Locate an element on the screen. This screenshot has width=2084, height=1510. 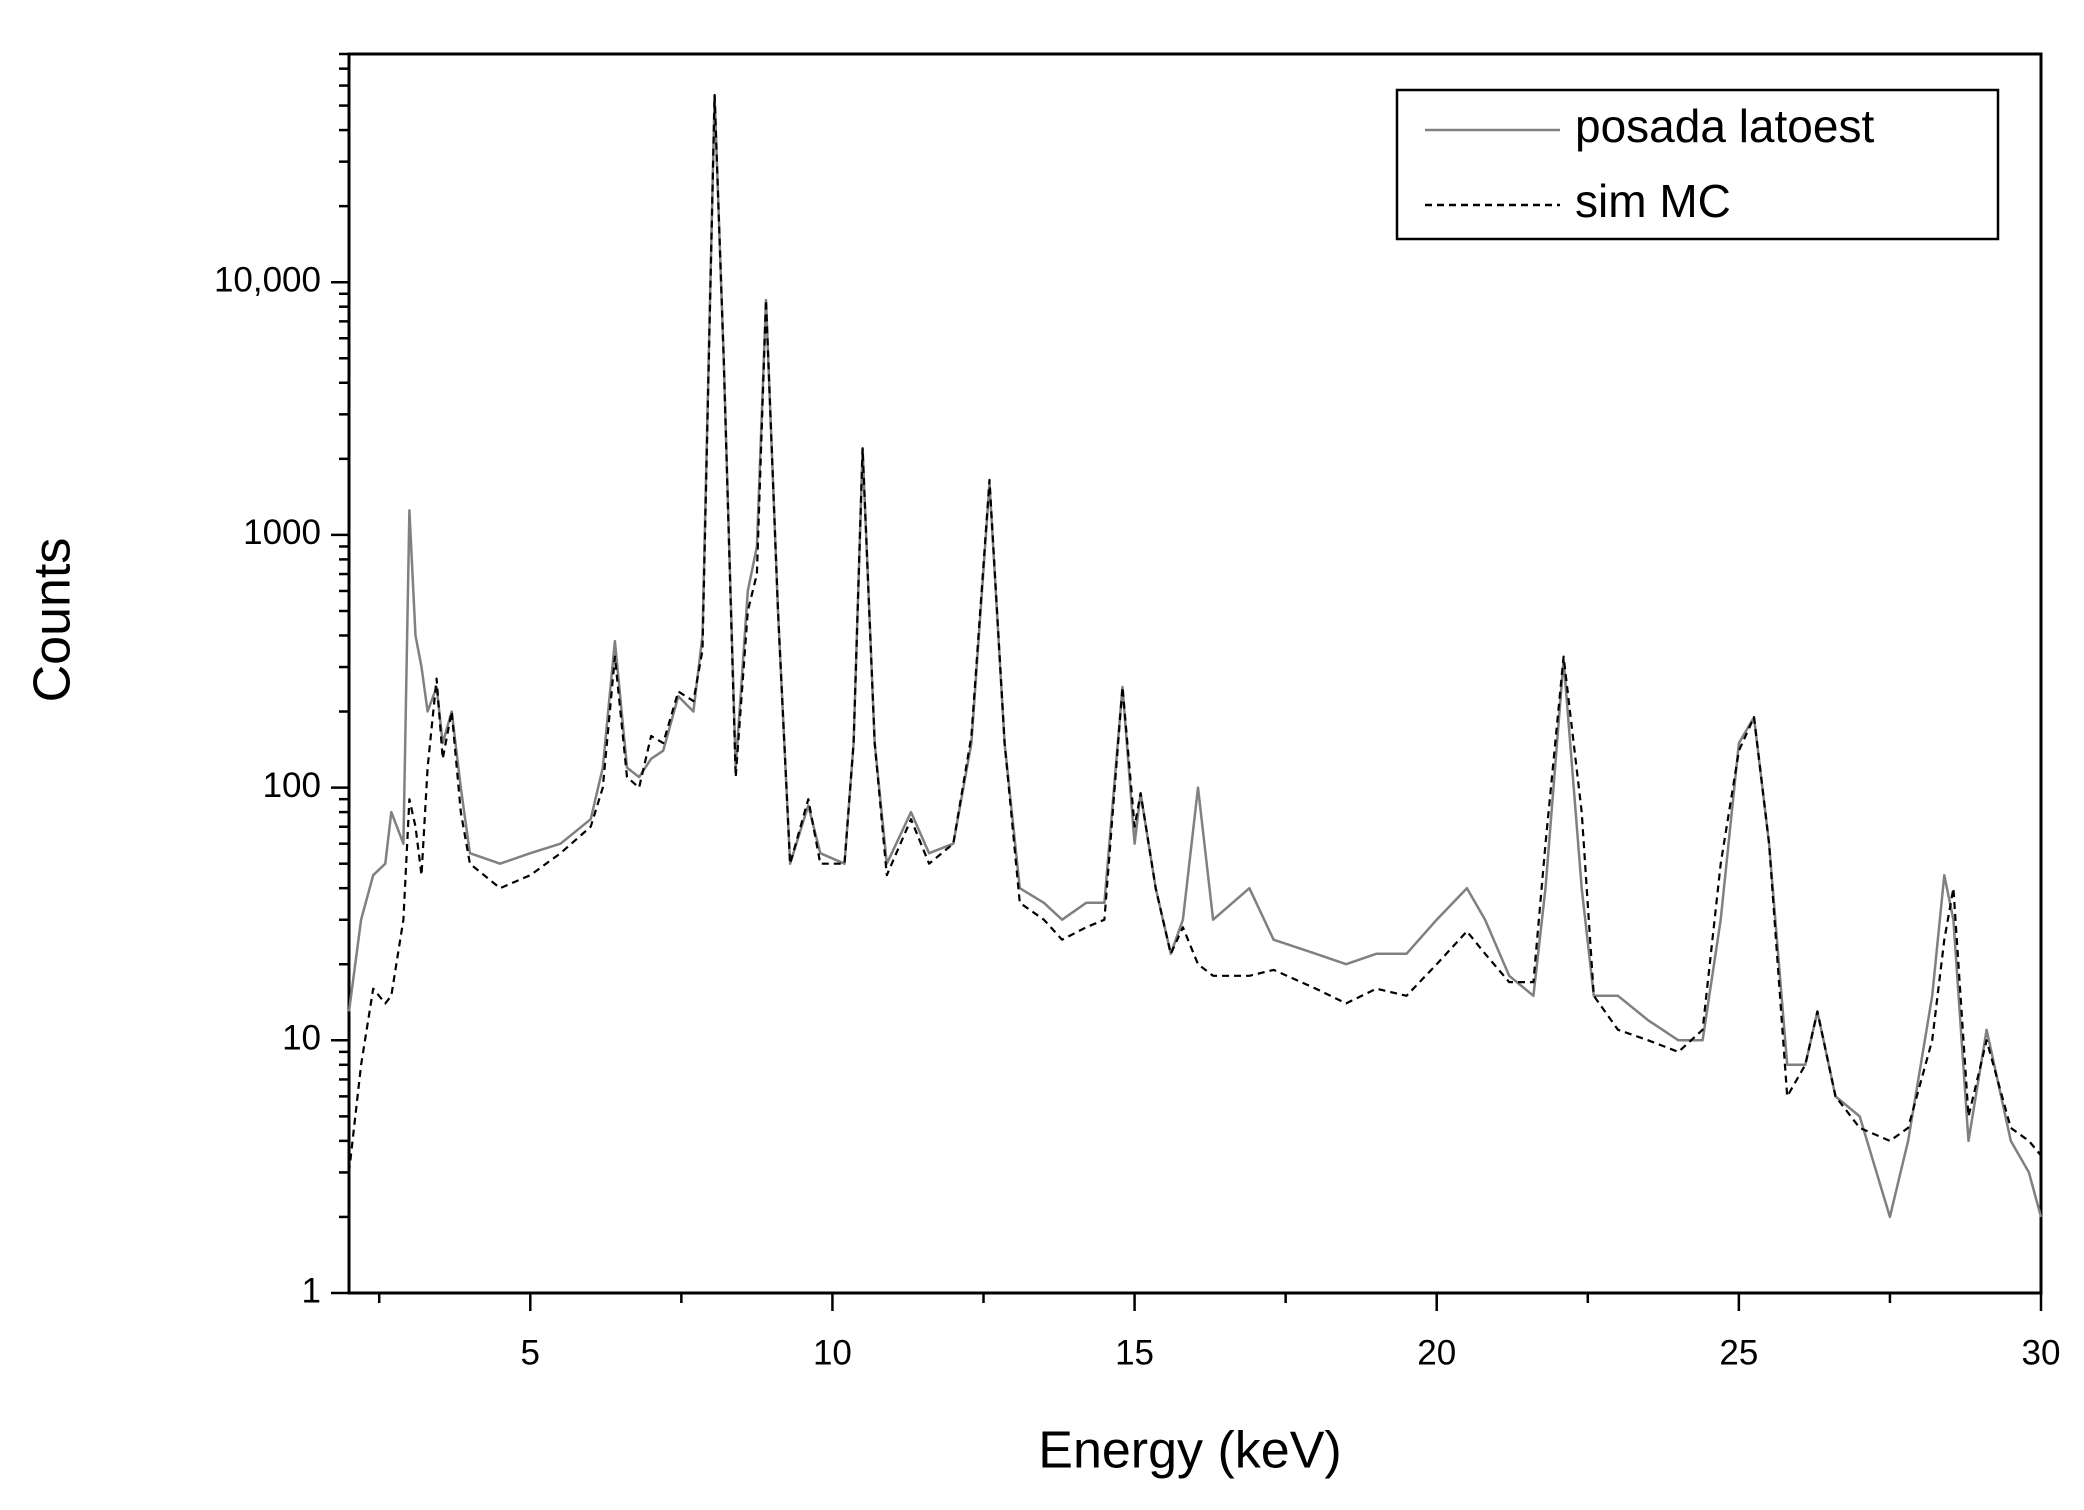
legend-label: sim MC is located at coordinates (1653, 201).